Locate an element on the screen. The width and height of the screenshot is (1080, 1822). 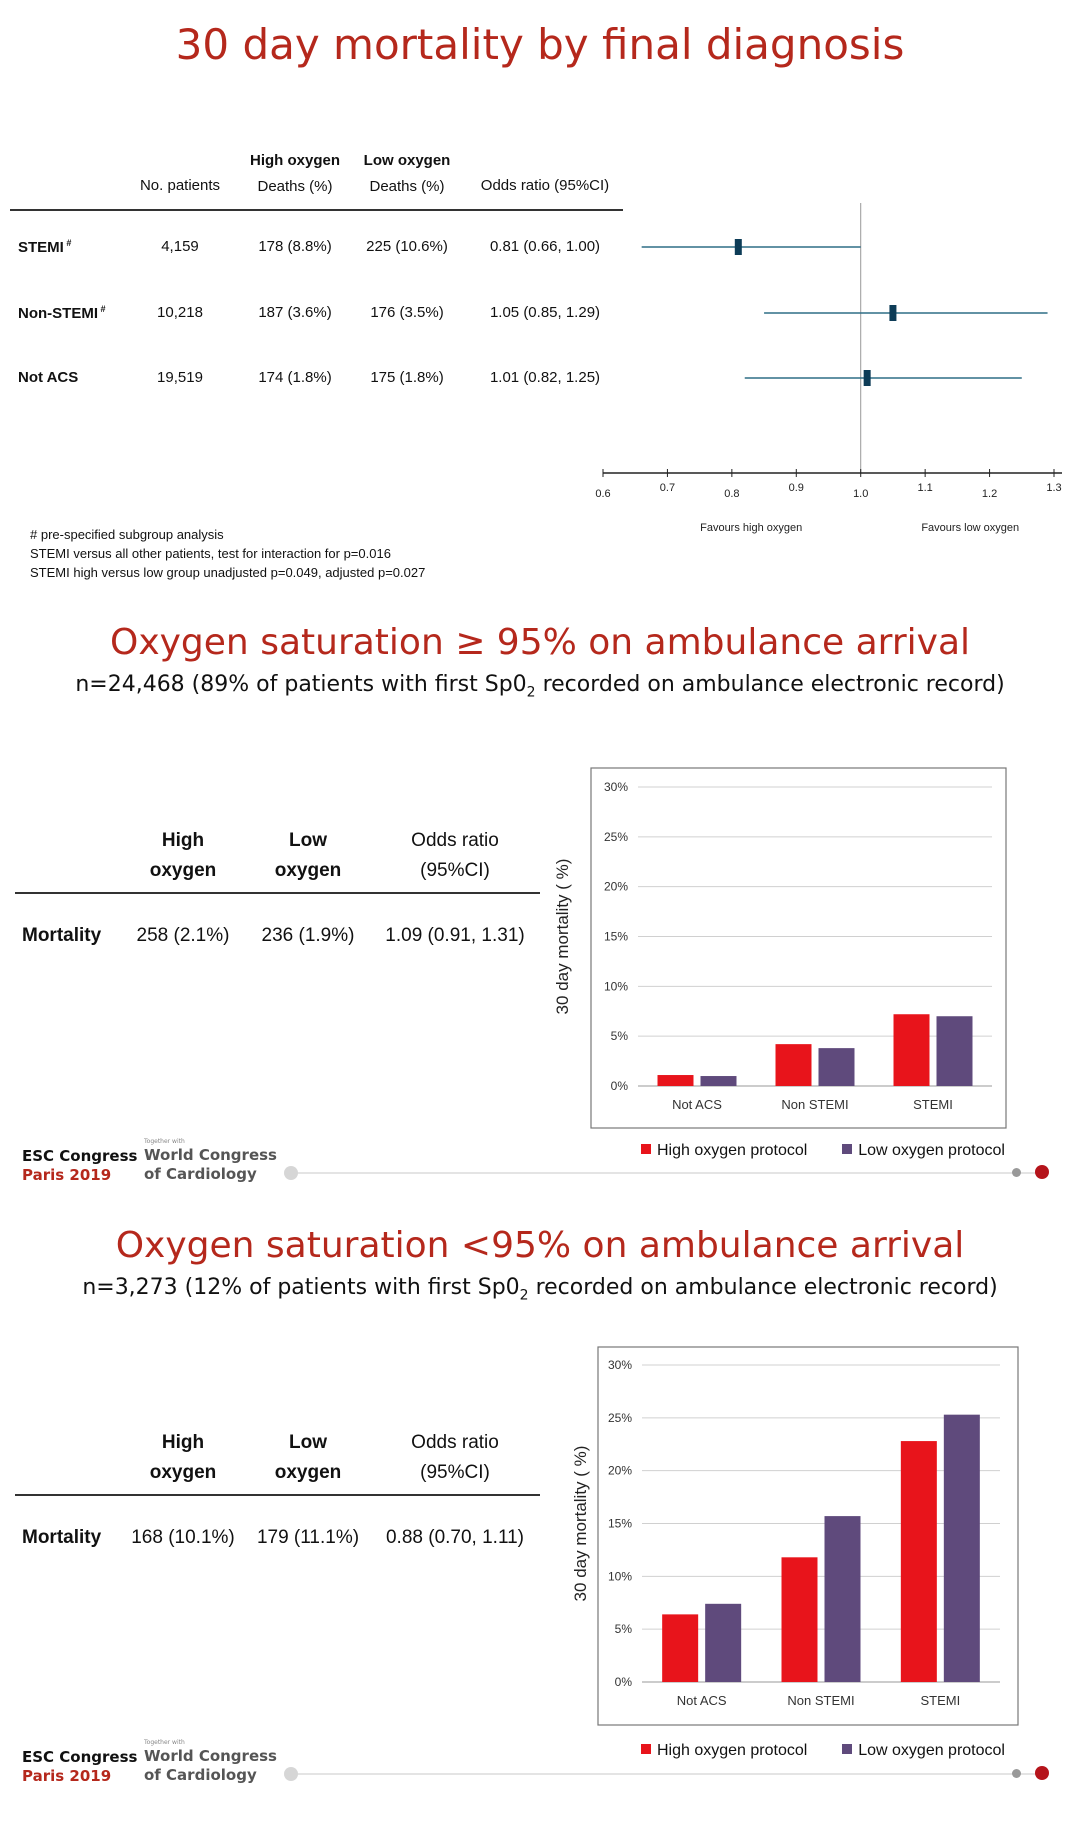
progress-current-dot is located at coordinates (1042, 1172).